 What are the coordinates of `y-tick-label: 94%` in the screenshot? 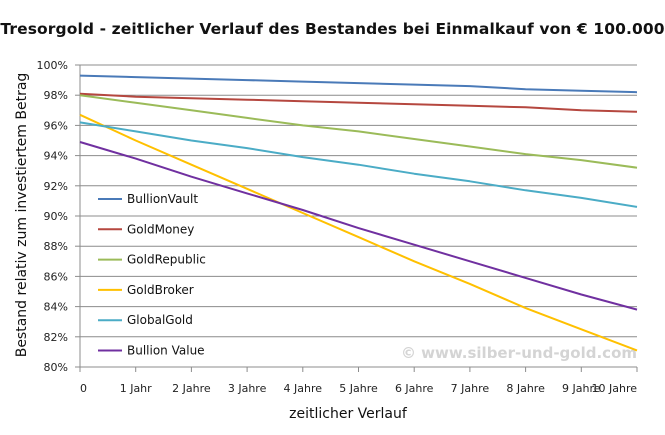 It's located at (56, 156).